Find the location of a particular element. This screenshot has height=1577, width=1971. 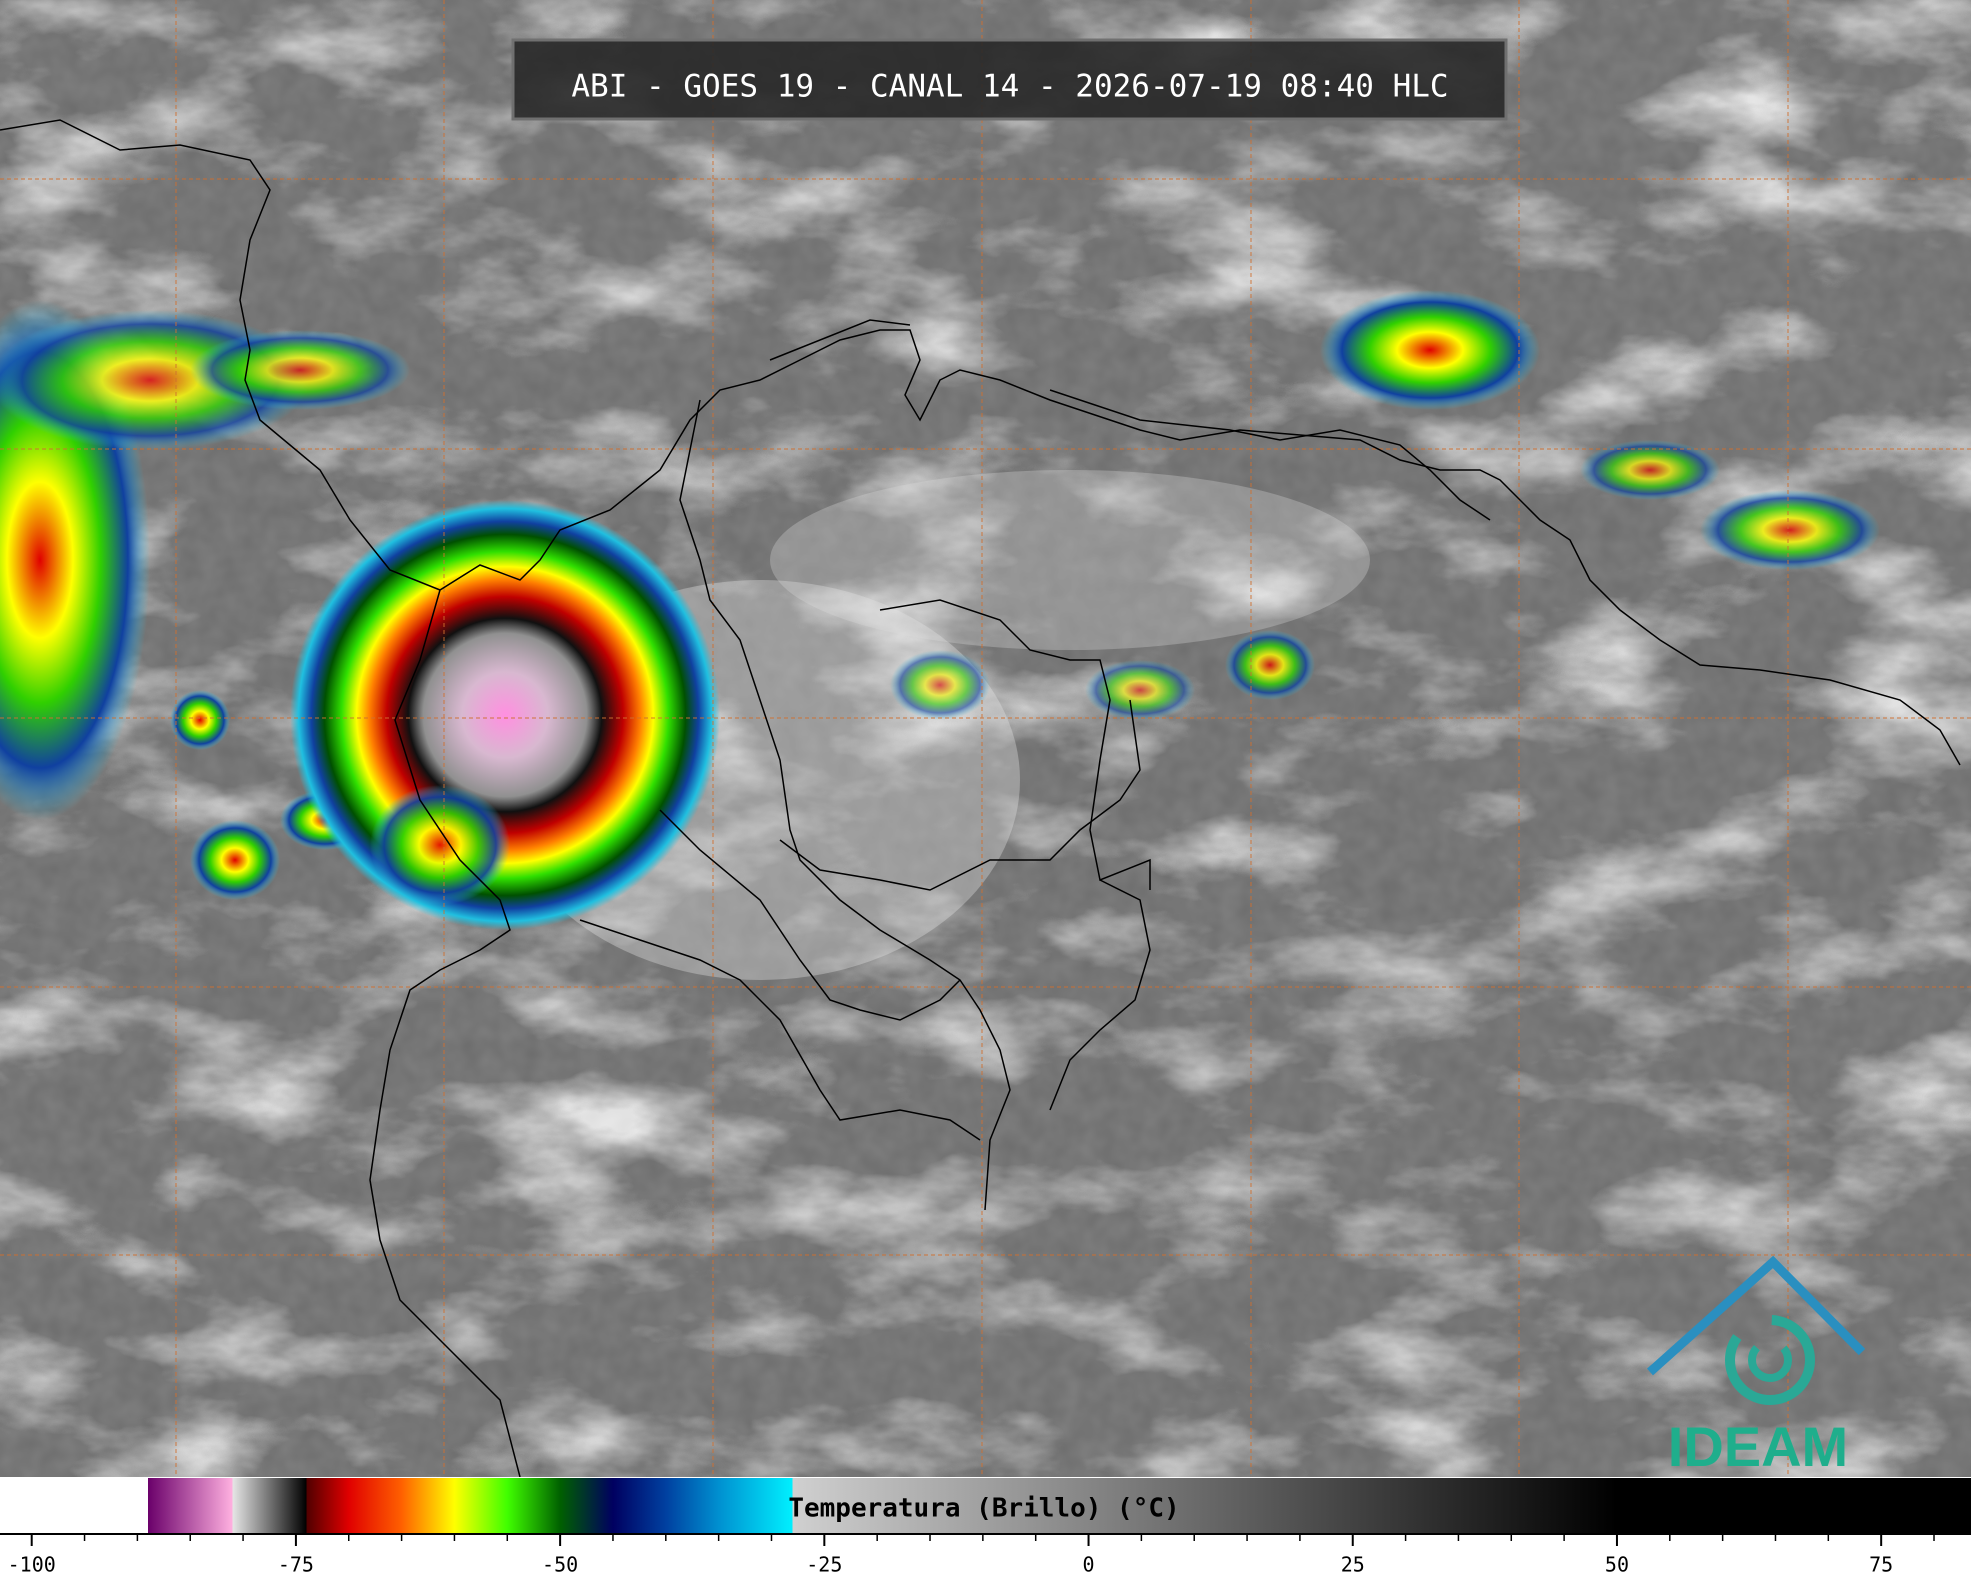

tick-label: -75 is located at coordinates (296, 1565).